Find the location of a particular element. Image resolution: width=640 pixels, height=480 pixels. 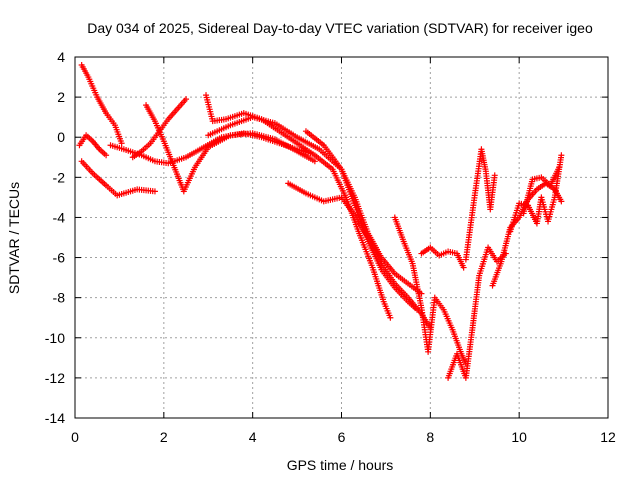

y-tick-label: -2 is located at coordinates (59, 177).